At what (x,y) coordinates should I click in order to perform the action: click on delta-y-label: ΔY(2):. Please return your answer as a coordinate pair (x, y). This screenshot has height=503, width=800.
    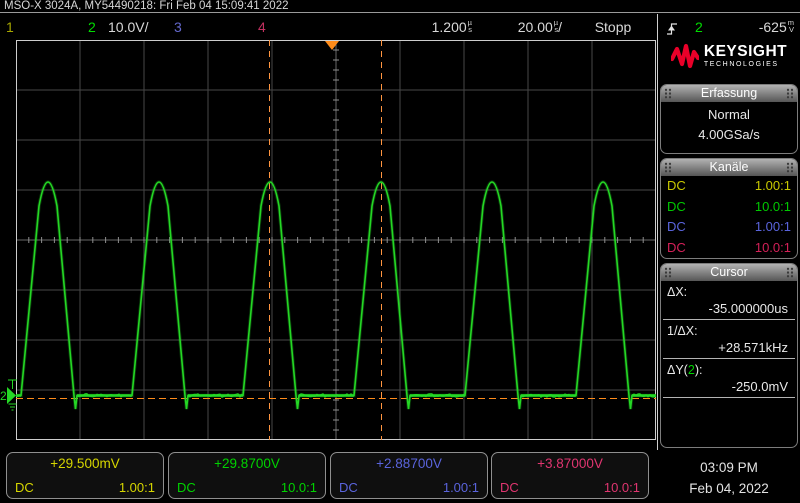
    Looking at the image, I should click on (685, 370).